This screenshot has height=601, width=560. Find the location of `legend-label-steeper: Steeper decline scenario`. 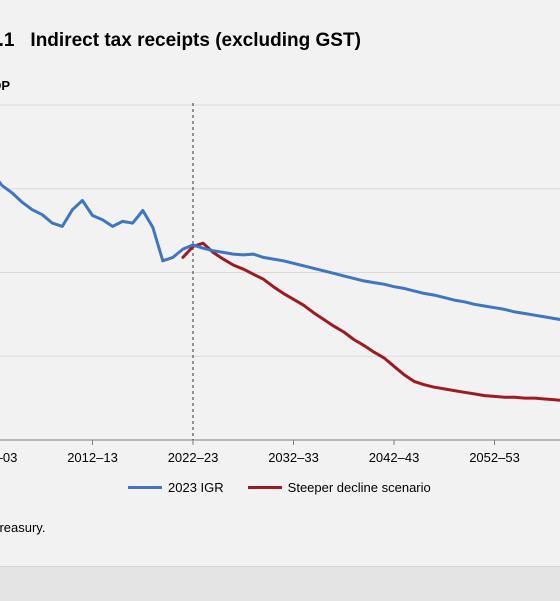

legend-label-steeper: Steeper decline scenario is located at coordinates (359, 487).